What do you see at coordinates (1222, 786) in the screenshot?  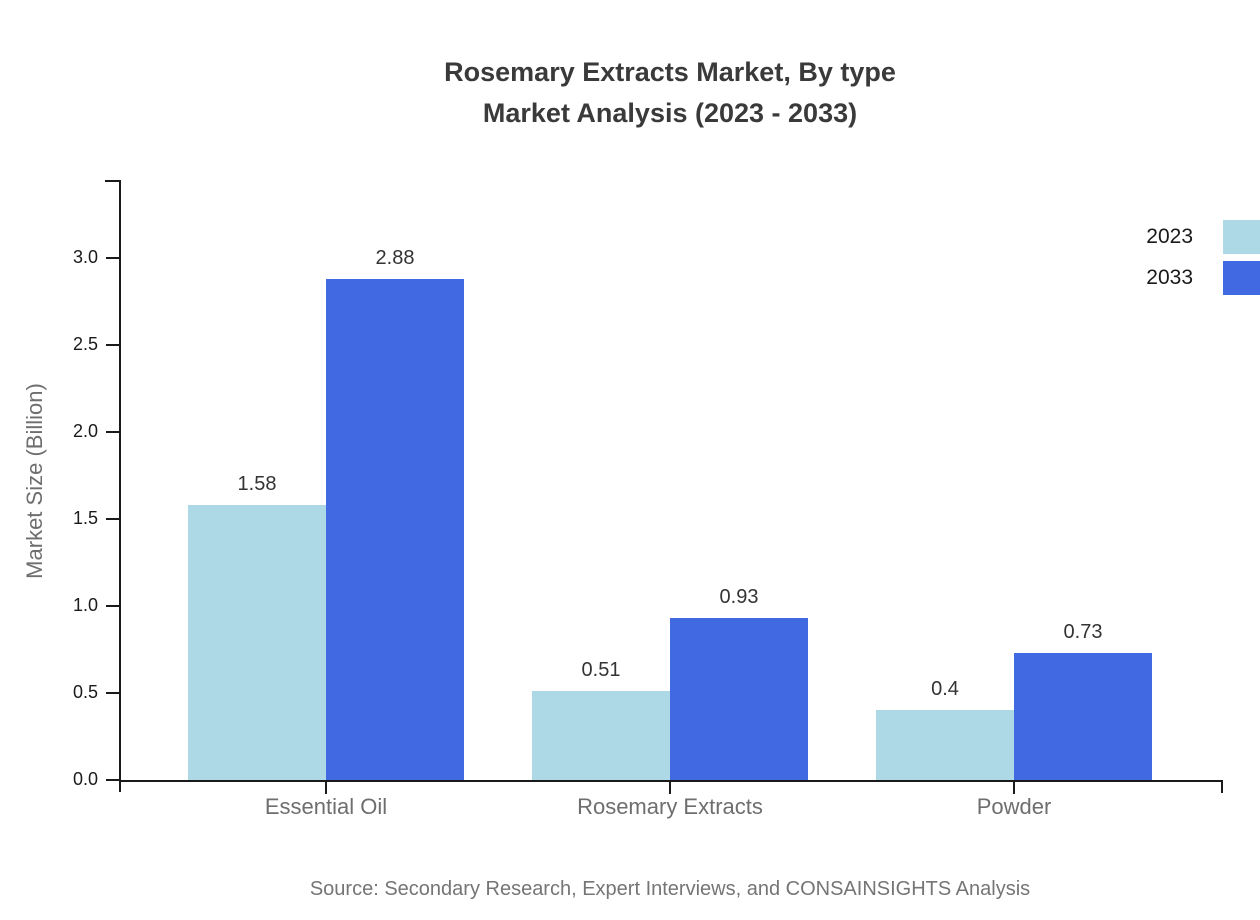 I see `x-axis-end-tick` at bounding box center [1222, 786].